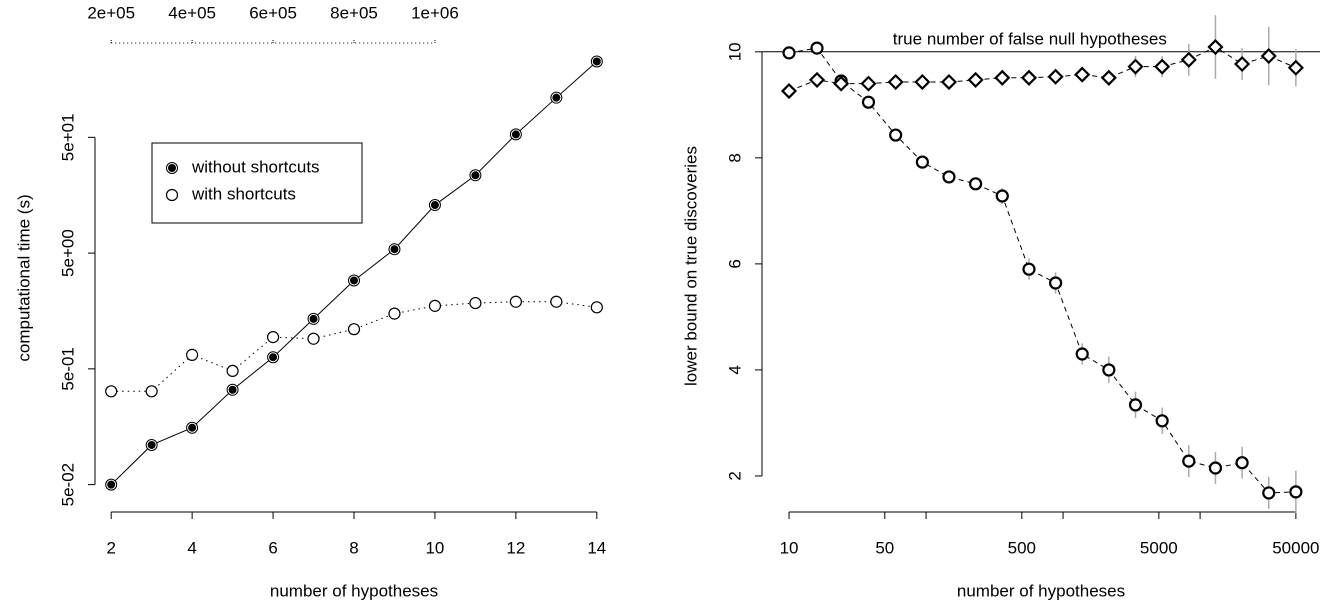 The image size is (1338, 604). I want to click on y-tick-label: 5e+00, so click(67, 253).